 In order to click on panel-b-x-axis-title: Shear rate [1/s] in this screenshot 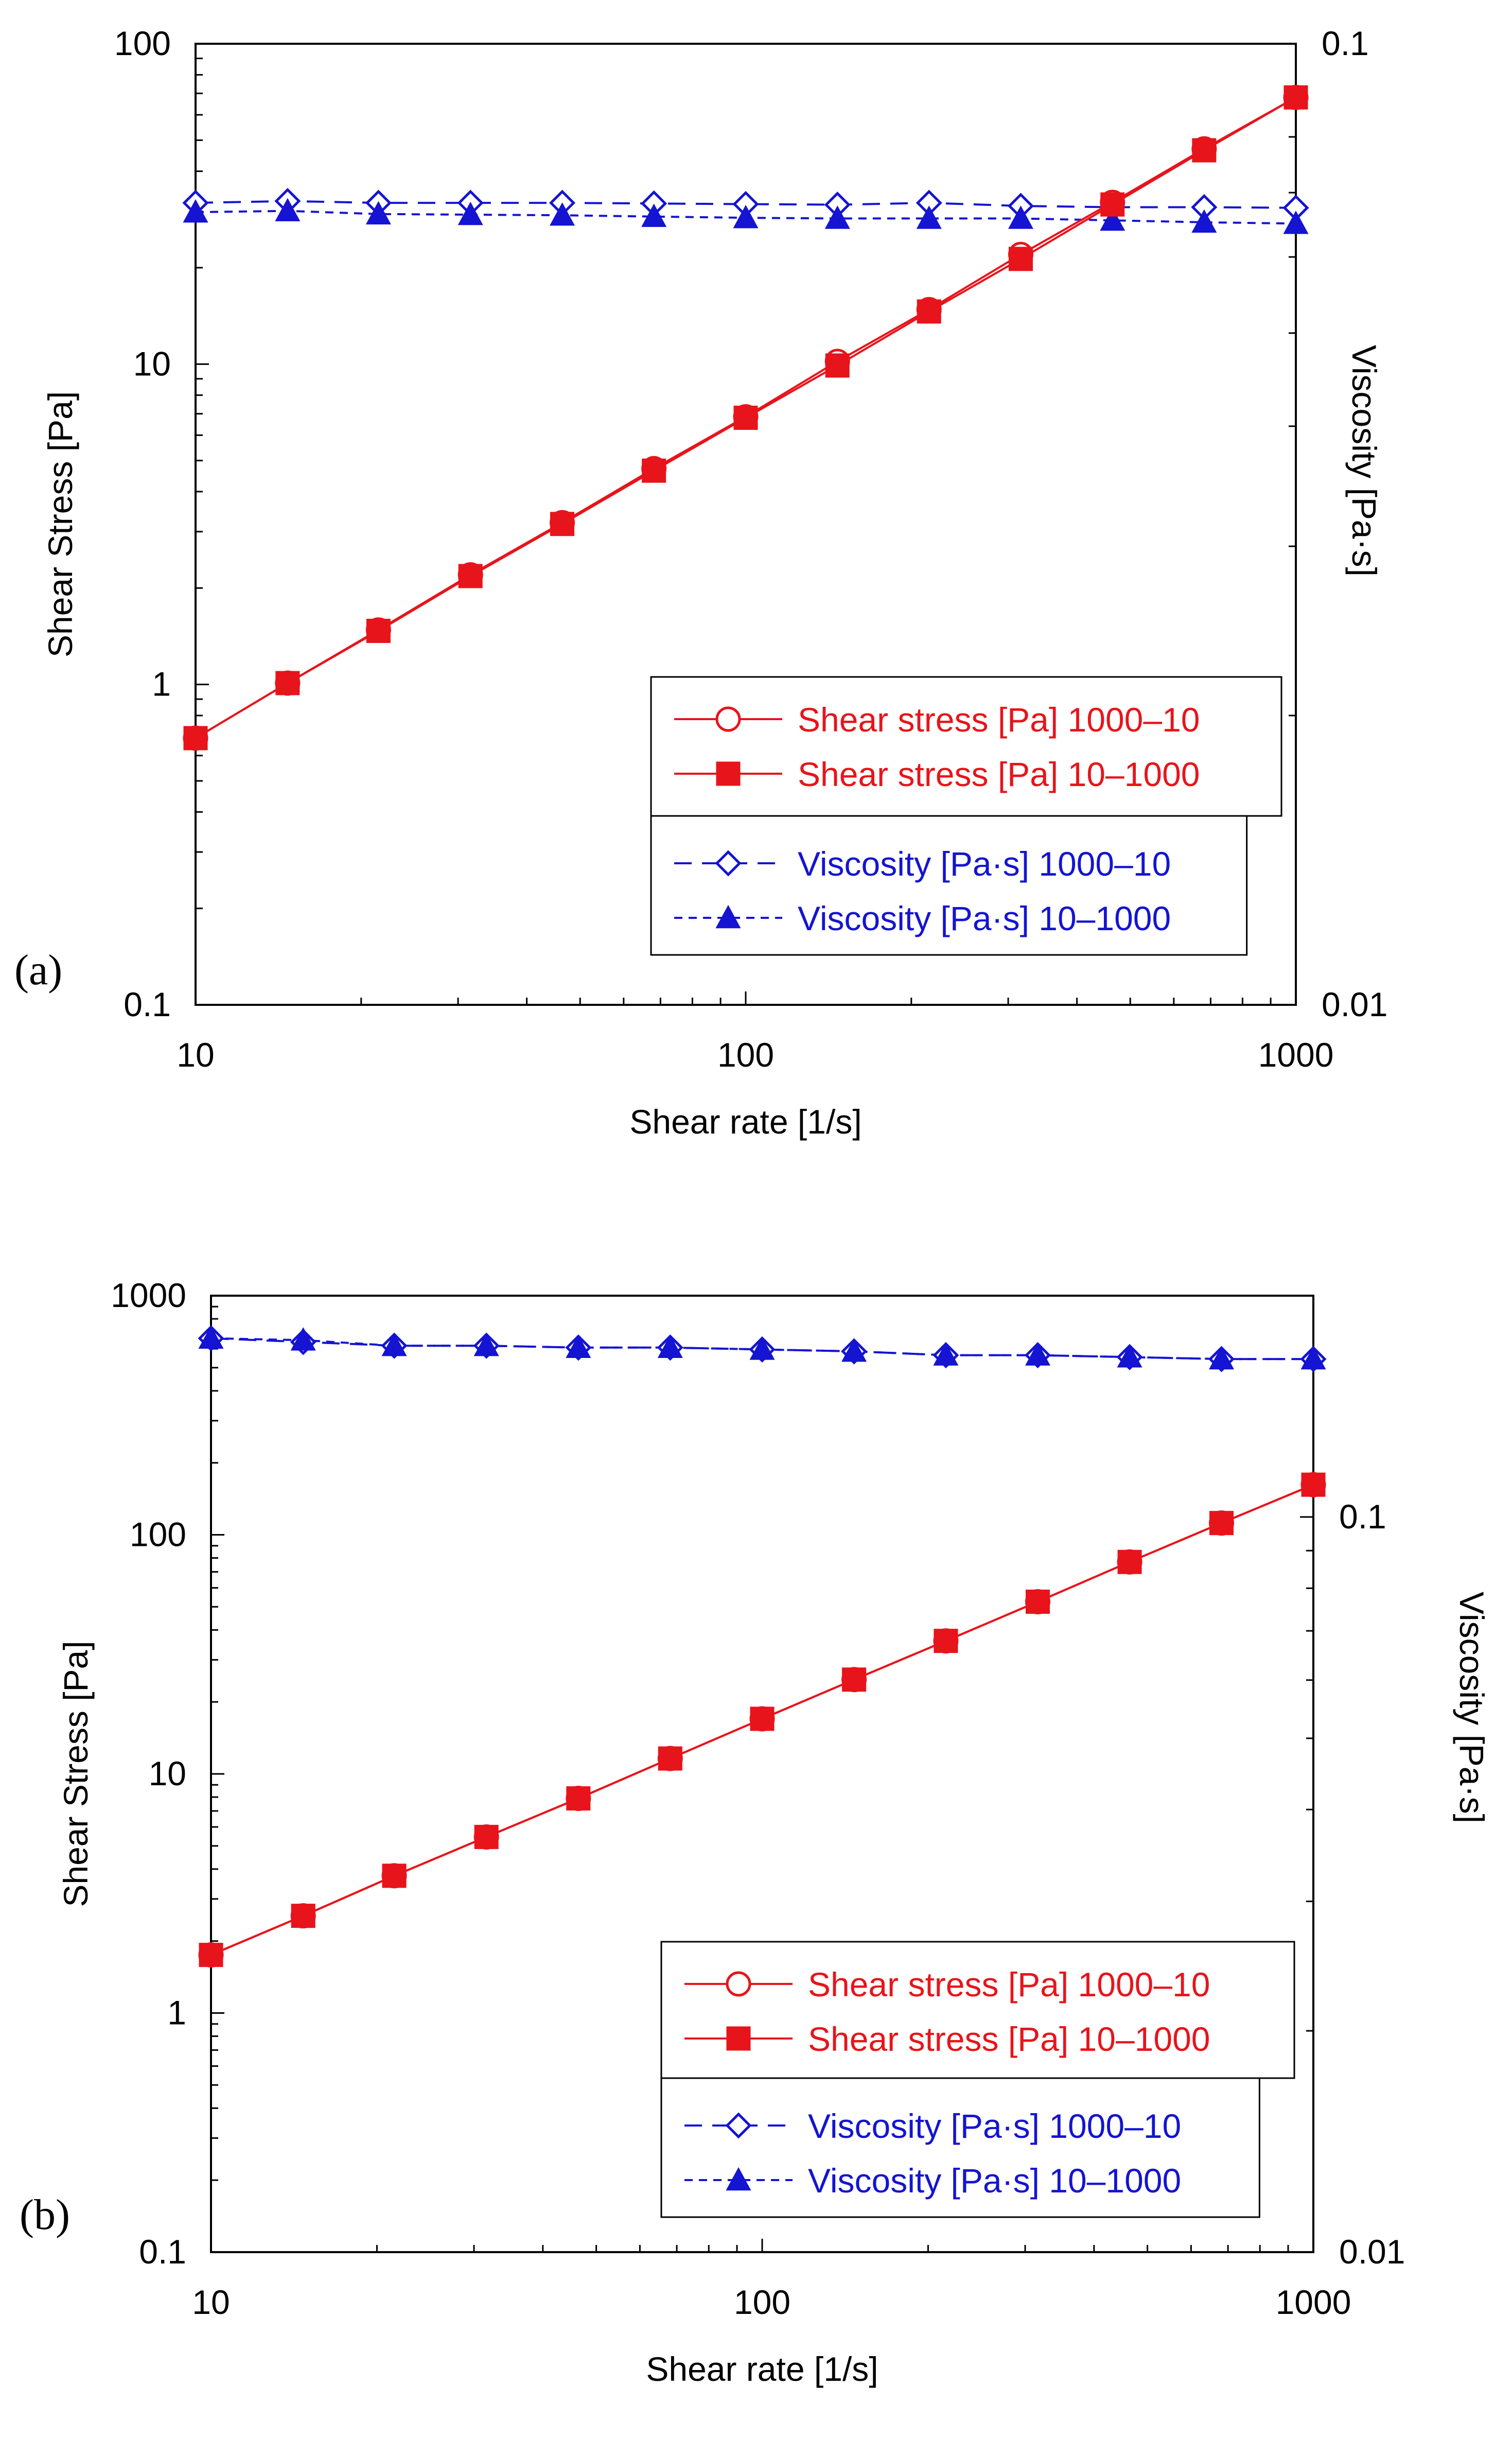, I will do `click(762, 2369)`.